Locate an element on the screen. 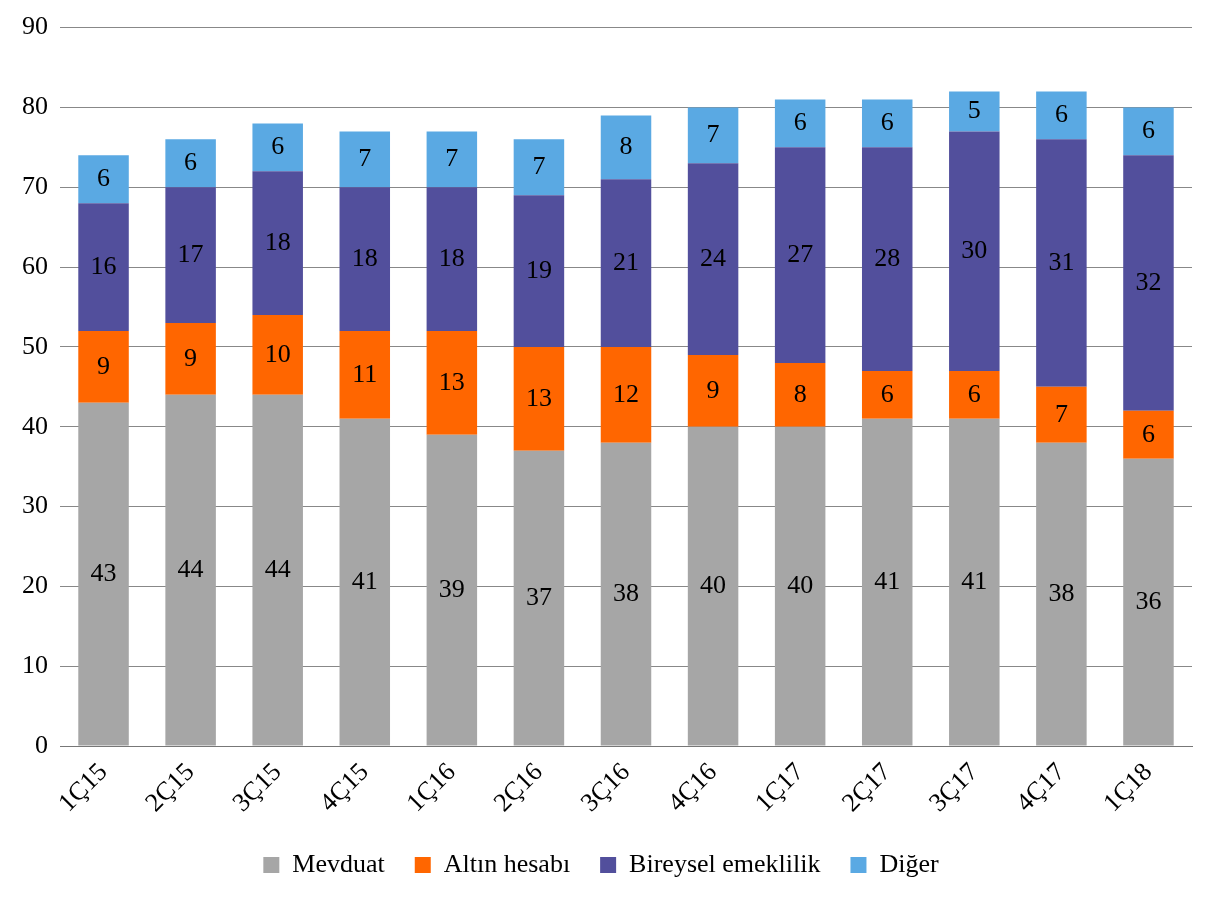  data-label: 36 is located at coordinates (1148, 600).